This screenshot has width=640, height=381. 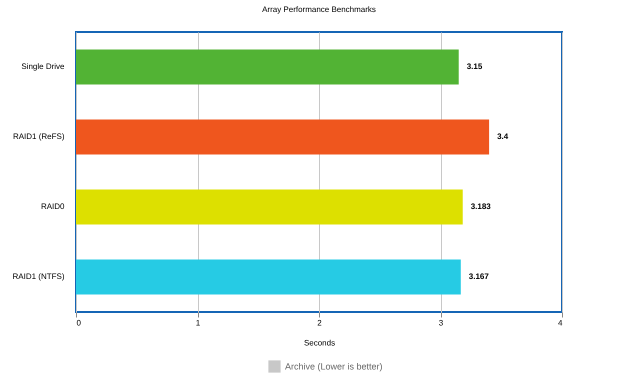 I want to click on y-tick-label: RAID1 (NTFS), so click(x=38, y=276).